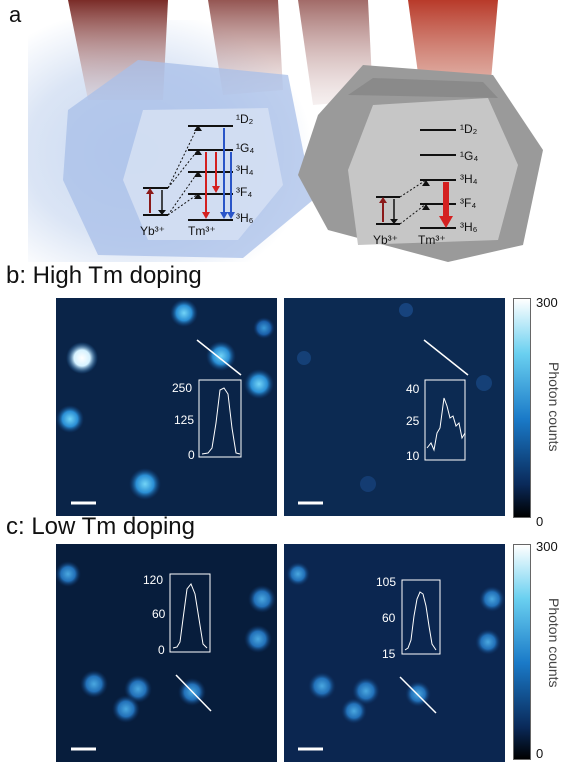 The image size is (563, 764). Describe the element at coordinates (189, 173) in the screenshot. I see `left-energy-diagram` at that location.